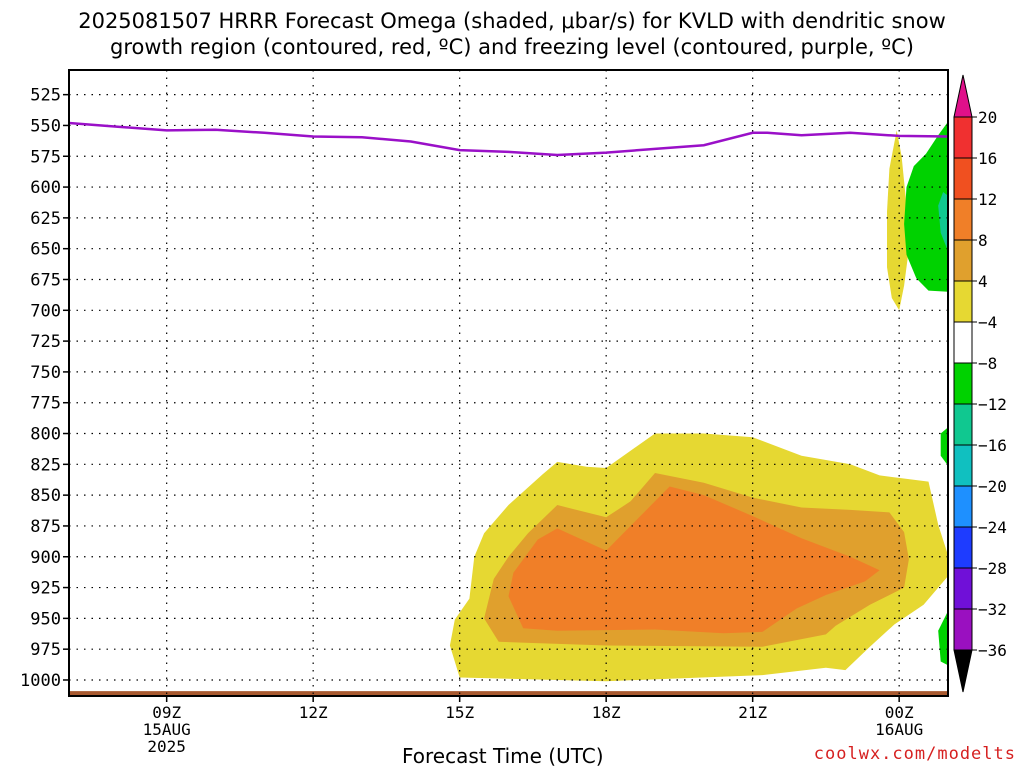 This screenshot has height=768, width=1024. What do you see at coordinates (45, 126) in the screenshot?
I see `y-tick-label-550: 550` at bounding box center [45, 126].